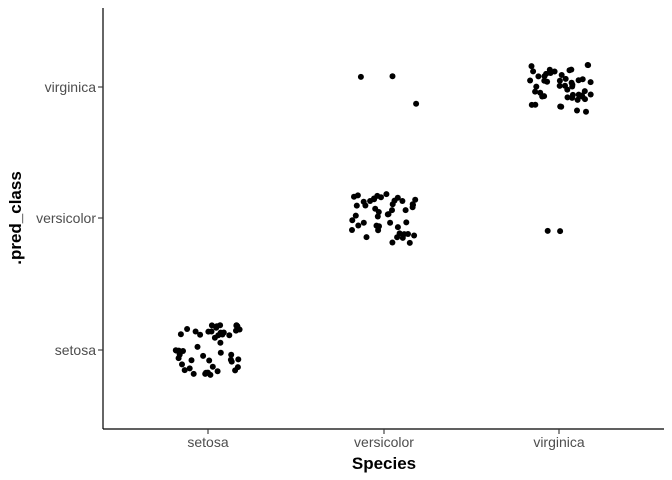 The height and width of the screenshot is (480, 672). What do you see at coordinates (15, 218) in the screenshot?
I see `y-axis-title: .pred_class` at bounding box center [15, 218].